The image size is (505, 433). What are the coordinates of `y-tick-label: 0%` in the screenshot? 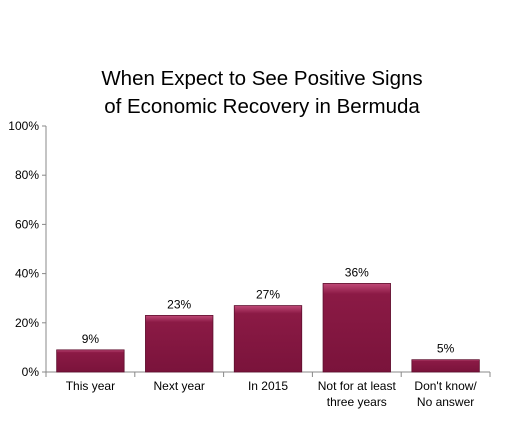 It's located at (31, 372).